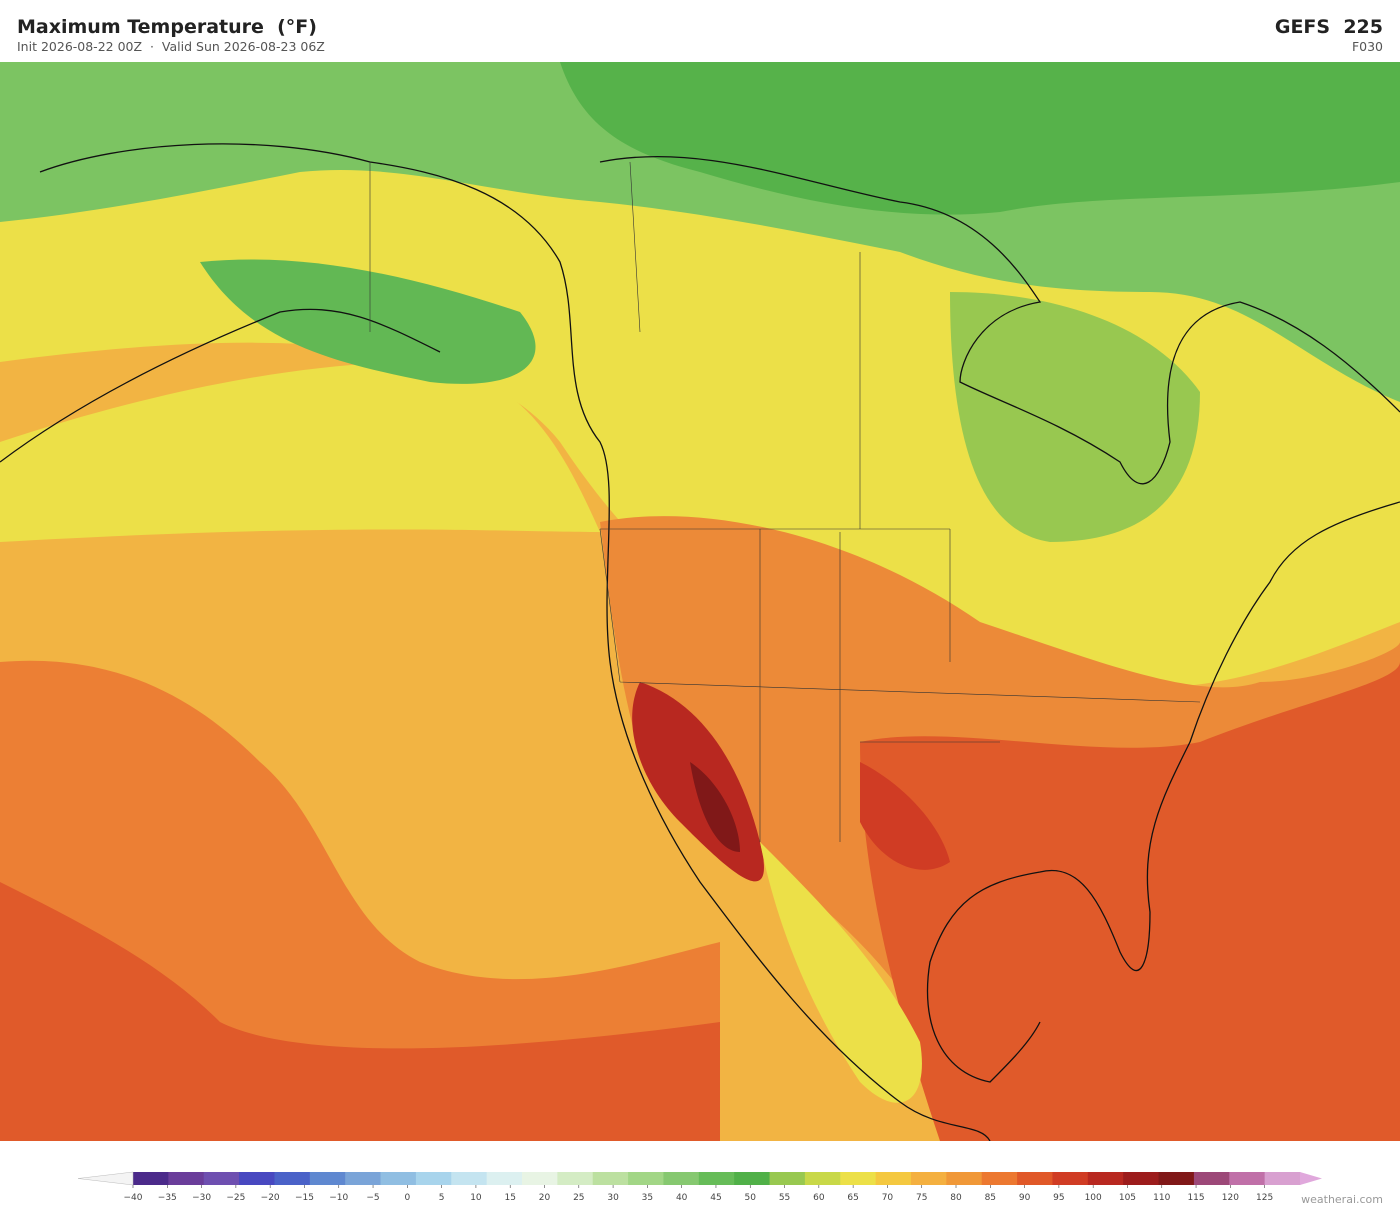 Image resolution: width=1400 pixels, height=1215 pixels. I want to click on tick-label: 75, so click(921, 1198).